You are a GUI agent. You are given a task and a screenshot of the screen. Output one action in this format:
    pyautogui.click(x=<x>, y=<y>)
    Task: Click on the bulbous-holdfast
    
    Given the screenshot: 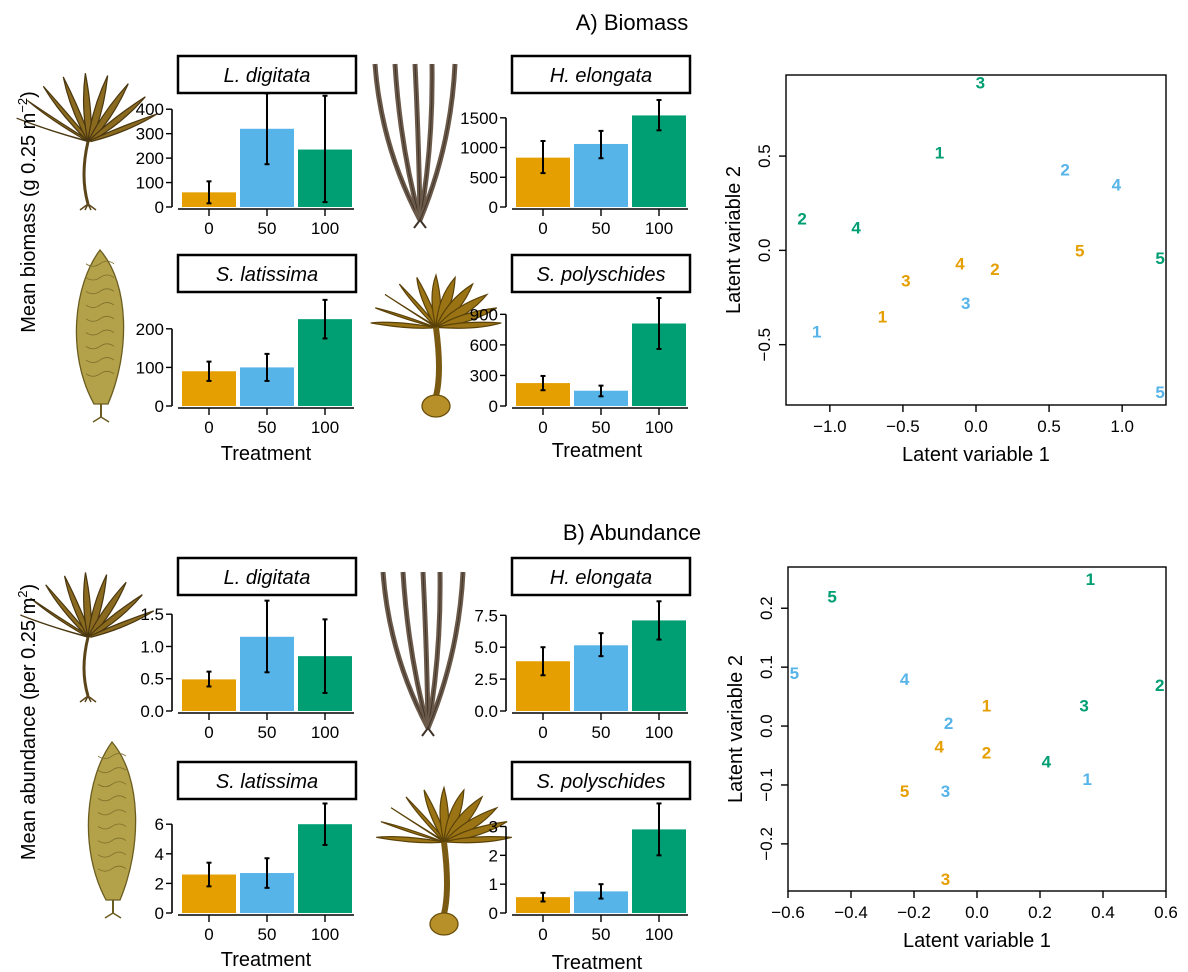 What is the action you would take?
    pyautogui.click(x=436, y=406)
    